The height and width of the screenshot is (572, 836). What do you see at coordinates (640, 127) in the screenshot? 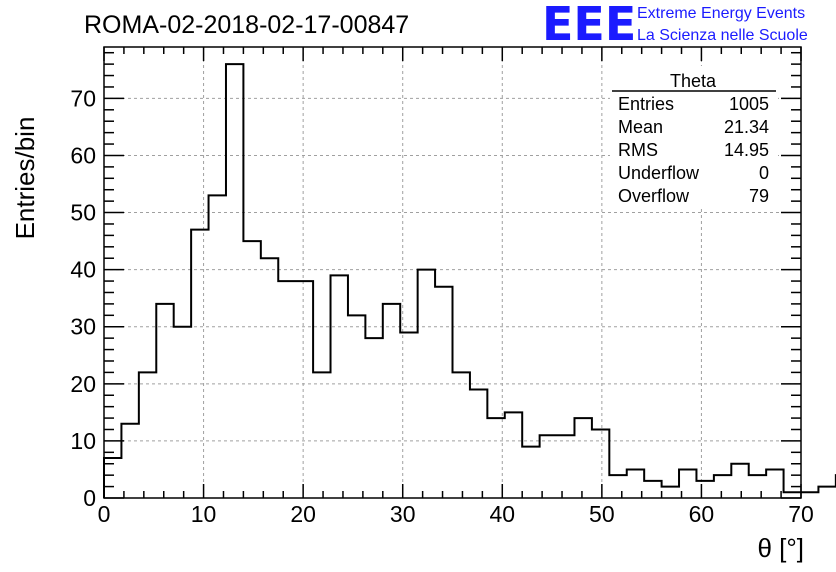
I see `stats-label-mean: Mean` at bounding box center [640, 127].